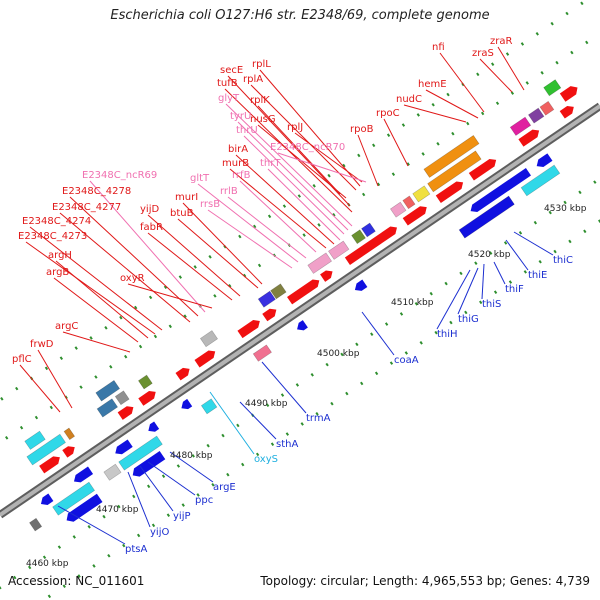 The width and height of the screenshot is (600, 600). I want to click on connector-e2348c-ncr69, so click(147, 246).